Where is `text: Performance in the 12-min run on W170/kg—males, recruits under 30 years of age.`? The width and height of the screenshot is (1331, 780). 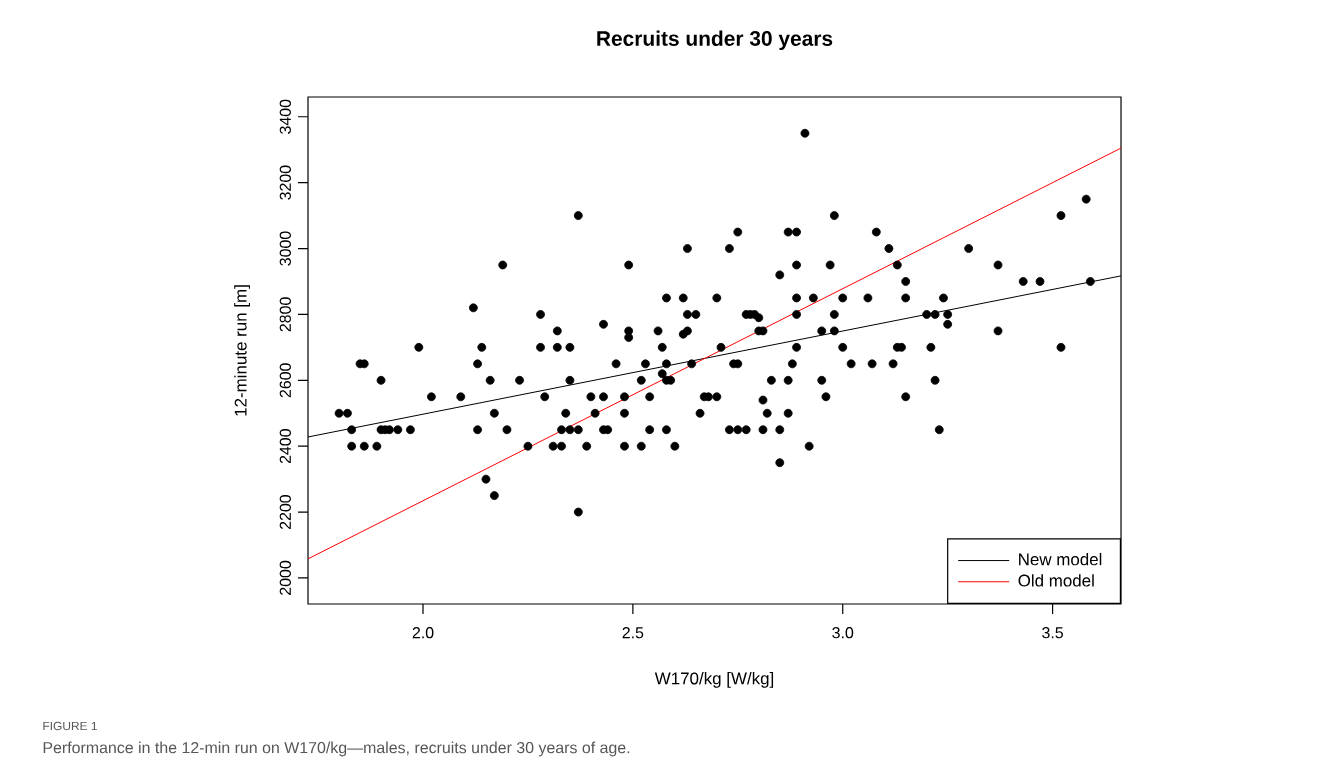
text: Performance in the 12-min run on W170/kg—males, recruits under 30 years of age. is located at coordinates (336, 749).